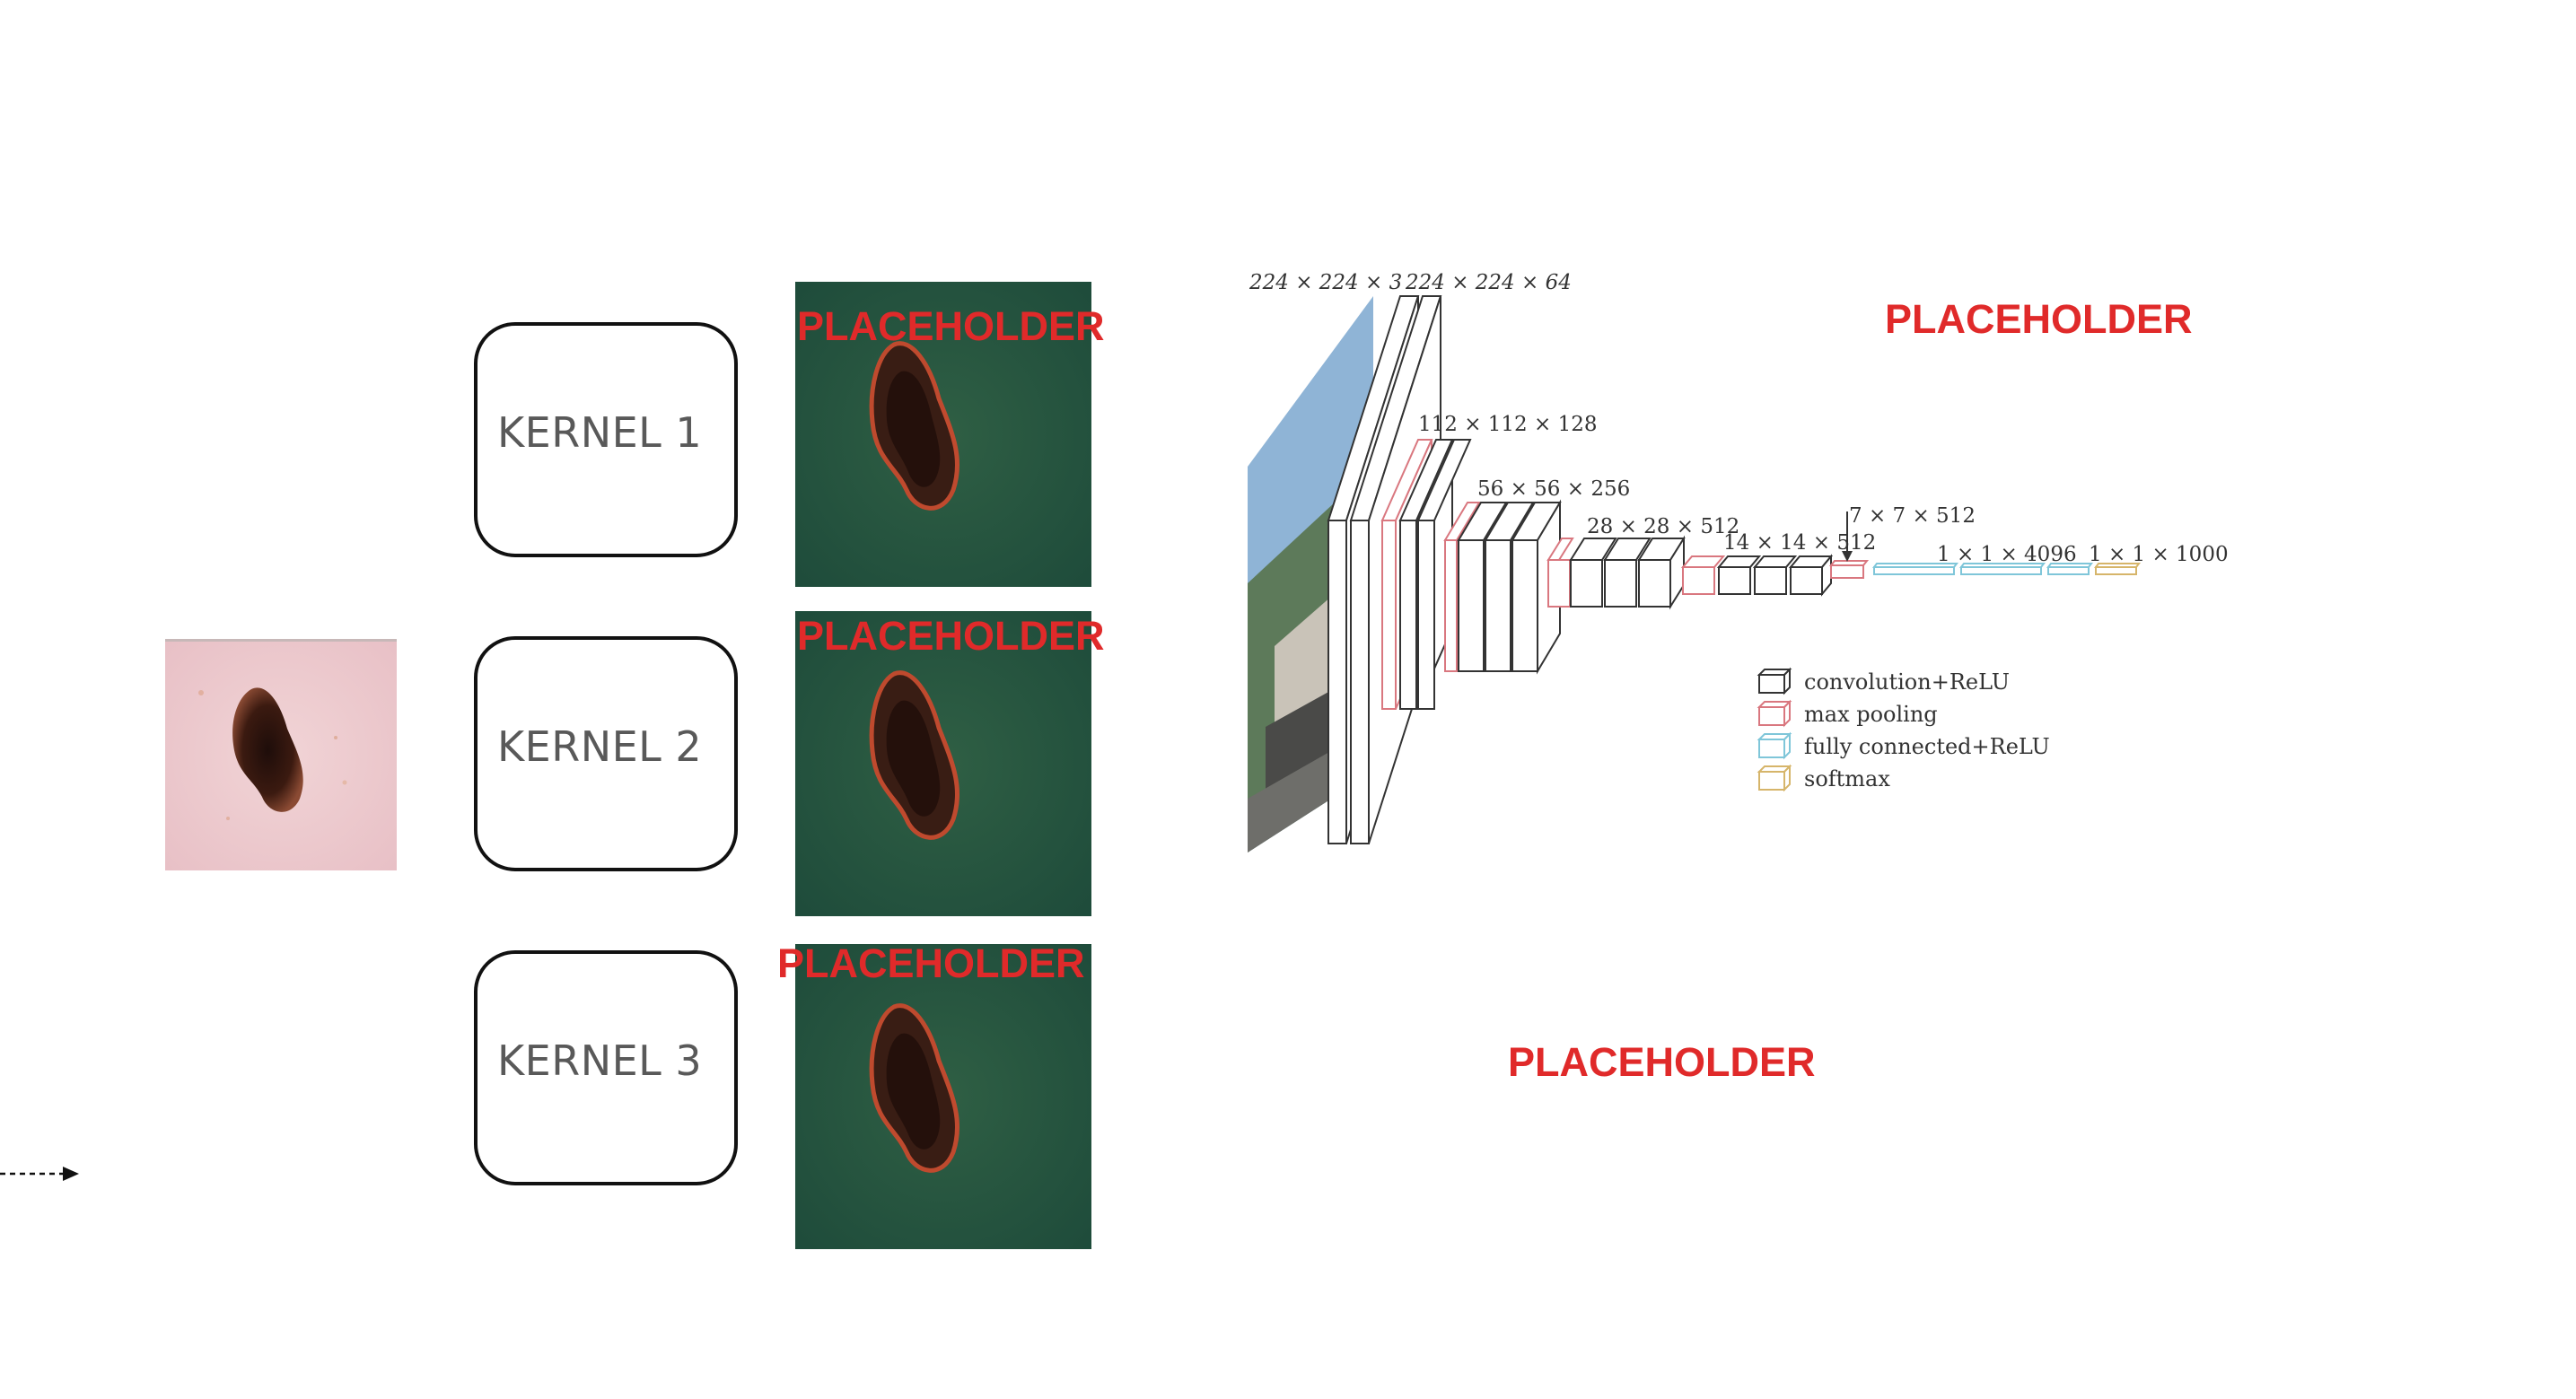 This screenshot has width=2576, height=1399. Describe the element at coordinates (1775, 576) in the screenshot. I see `conv5-block` at that location.